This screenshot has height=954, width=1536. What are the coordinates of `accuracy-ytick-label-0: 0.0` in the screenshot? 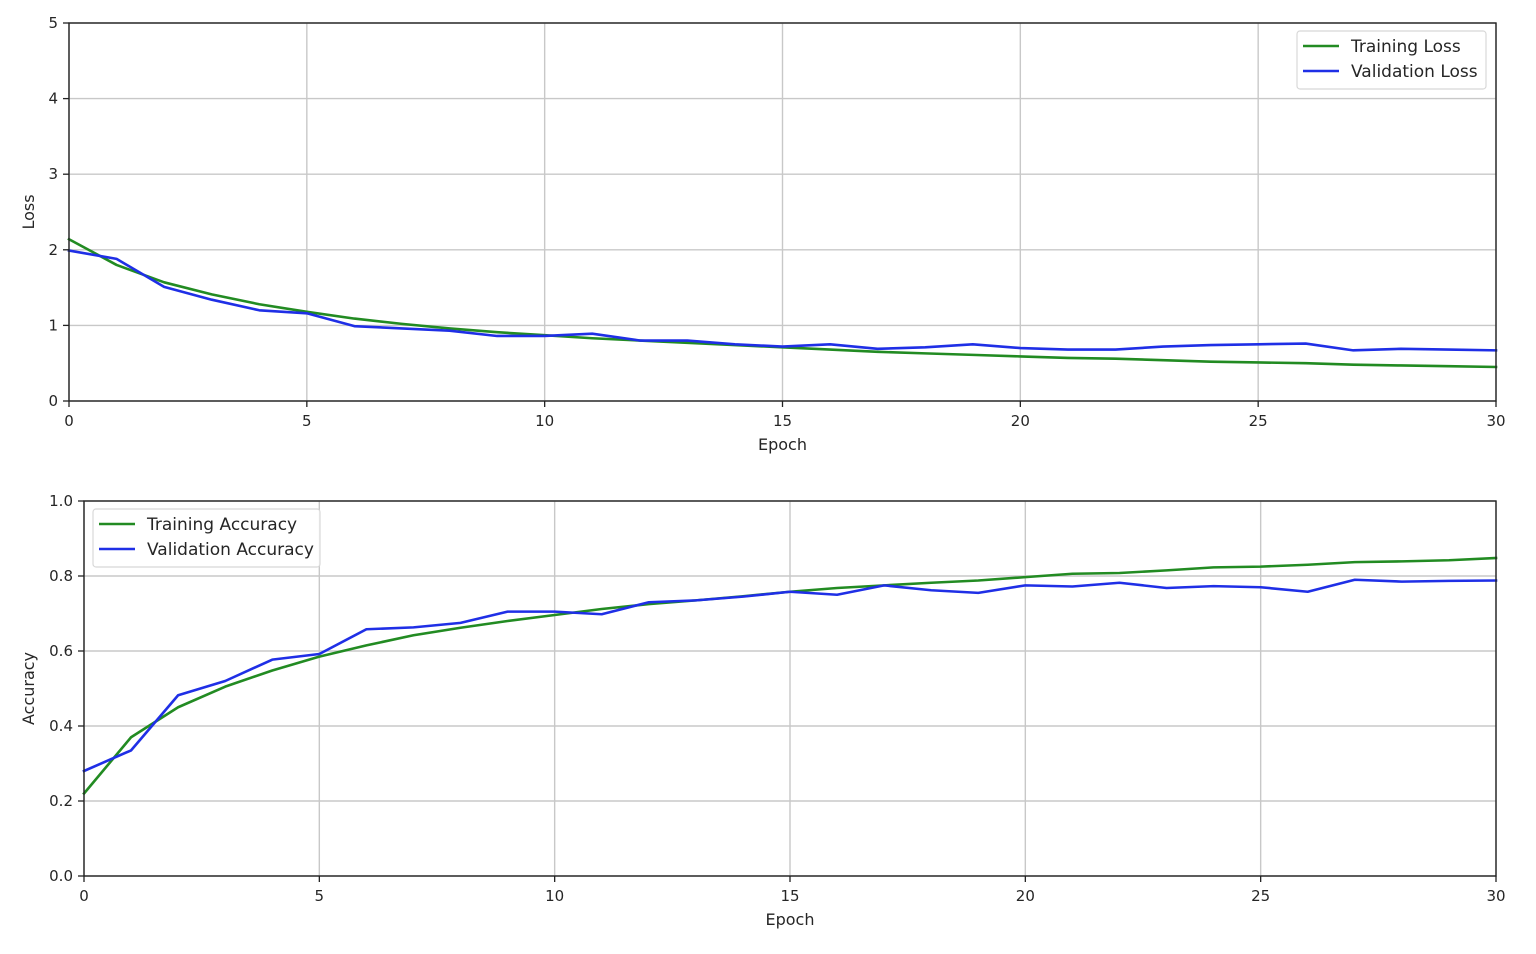 It's located at (61, 876).